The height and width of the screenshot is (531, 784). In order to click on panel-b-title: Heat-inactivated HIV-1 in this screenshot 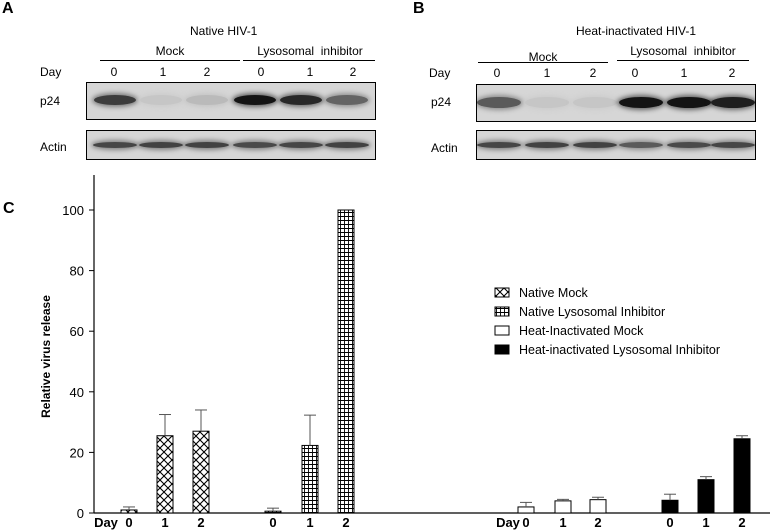, I will do `click(636, 31)`.